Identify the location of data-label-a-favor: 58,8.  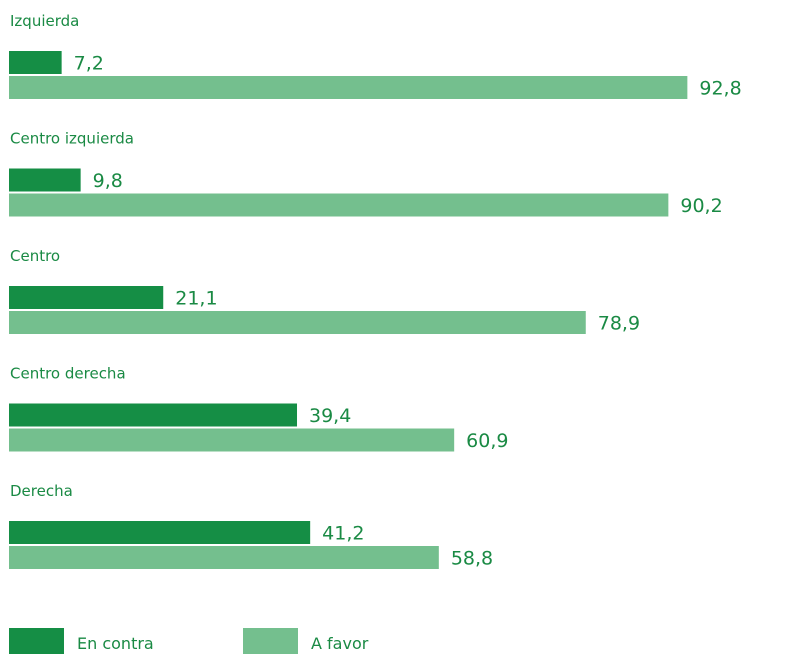
(472, 559).